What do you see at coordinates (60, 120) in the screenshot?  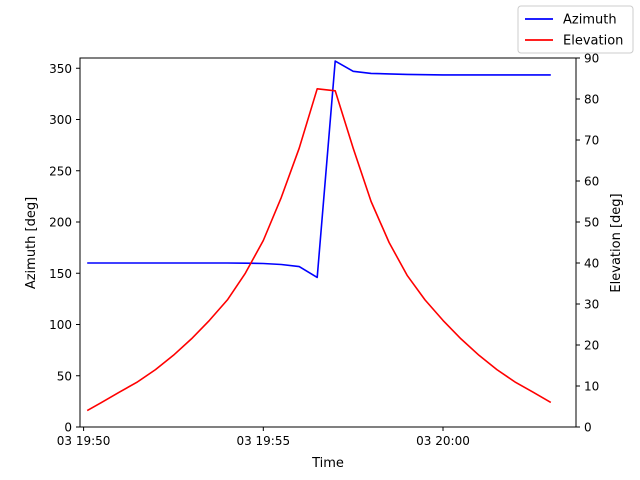 I see `y-left-tick-label: 300` at bounding box center [60, 120].